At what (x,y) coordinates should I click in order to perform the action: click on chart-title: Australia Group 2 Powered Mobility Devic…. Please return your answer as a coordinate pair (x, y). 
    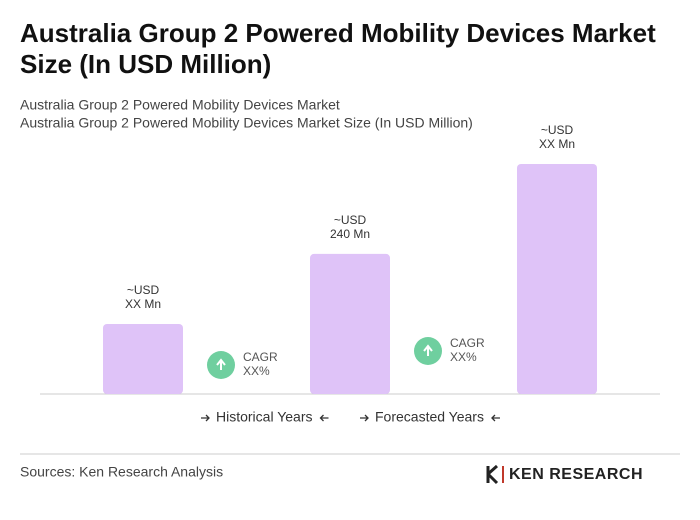
    Looking at the image, I should click on (338, 33).